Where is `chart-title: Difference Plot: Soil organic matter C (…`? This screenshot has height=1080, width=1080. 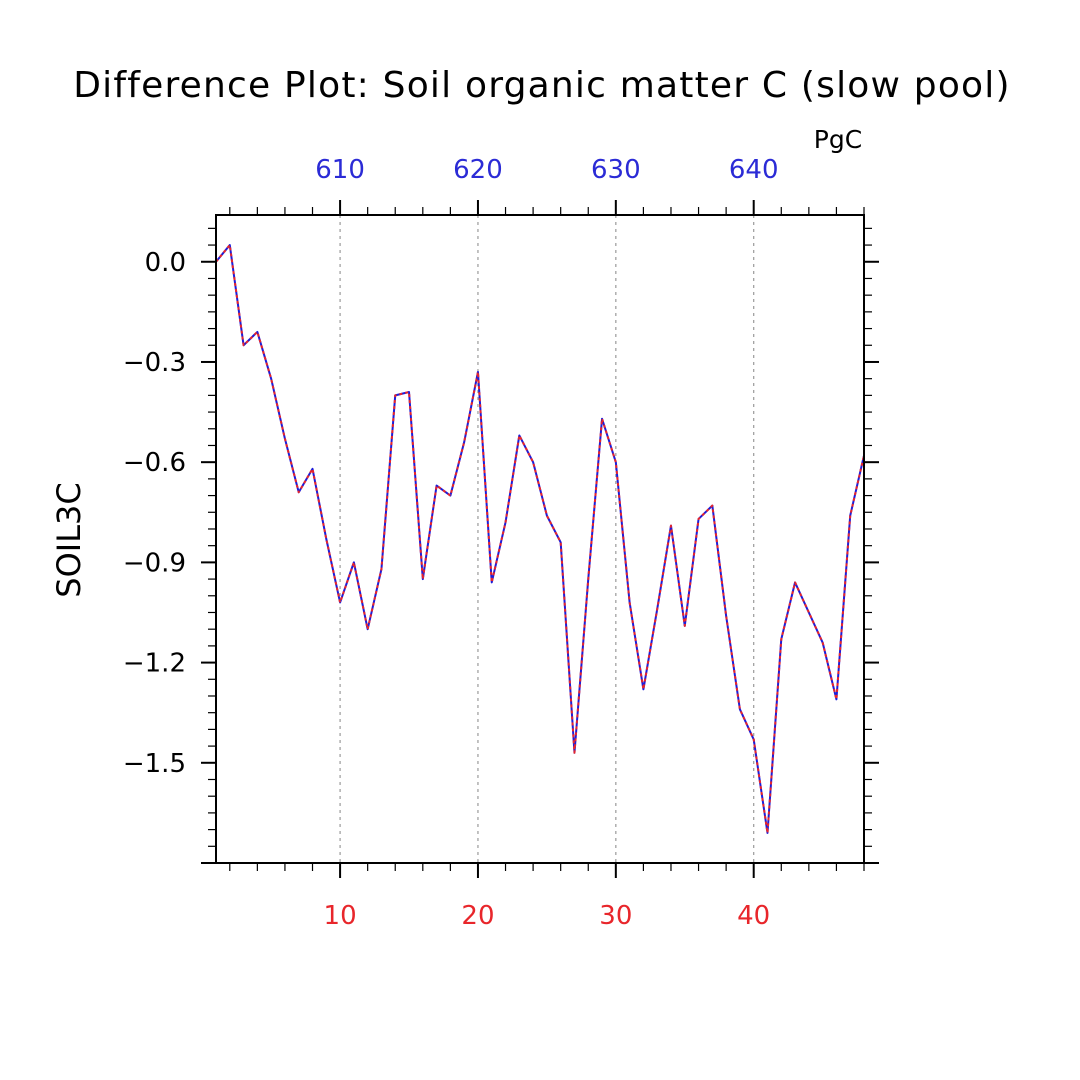 chart-title: Difference Plot: Soil organic matter C (… is located at coordinates (541, 85).